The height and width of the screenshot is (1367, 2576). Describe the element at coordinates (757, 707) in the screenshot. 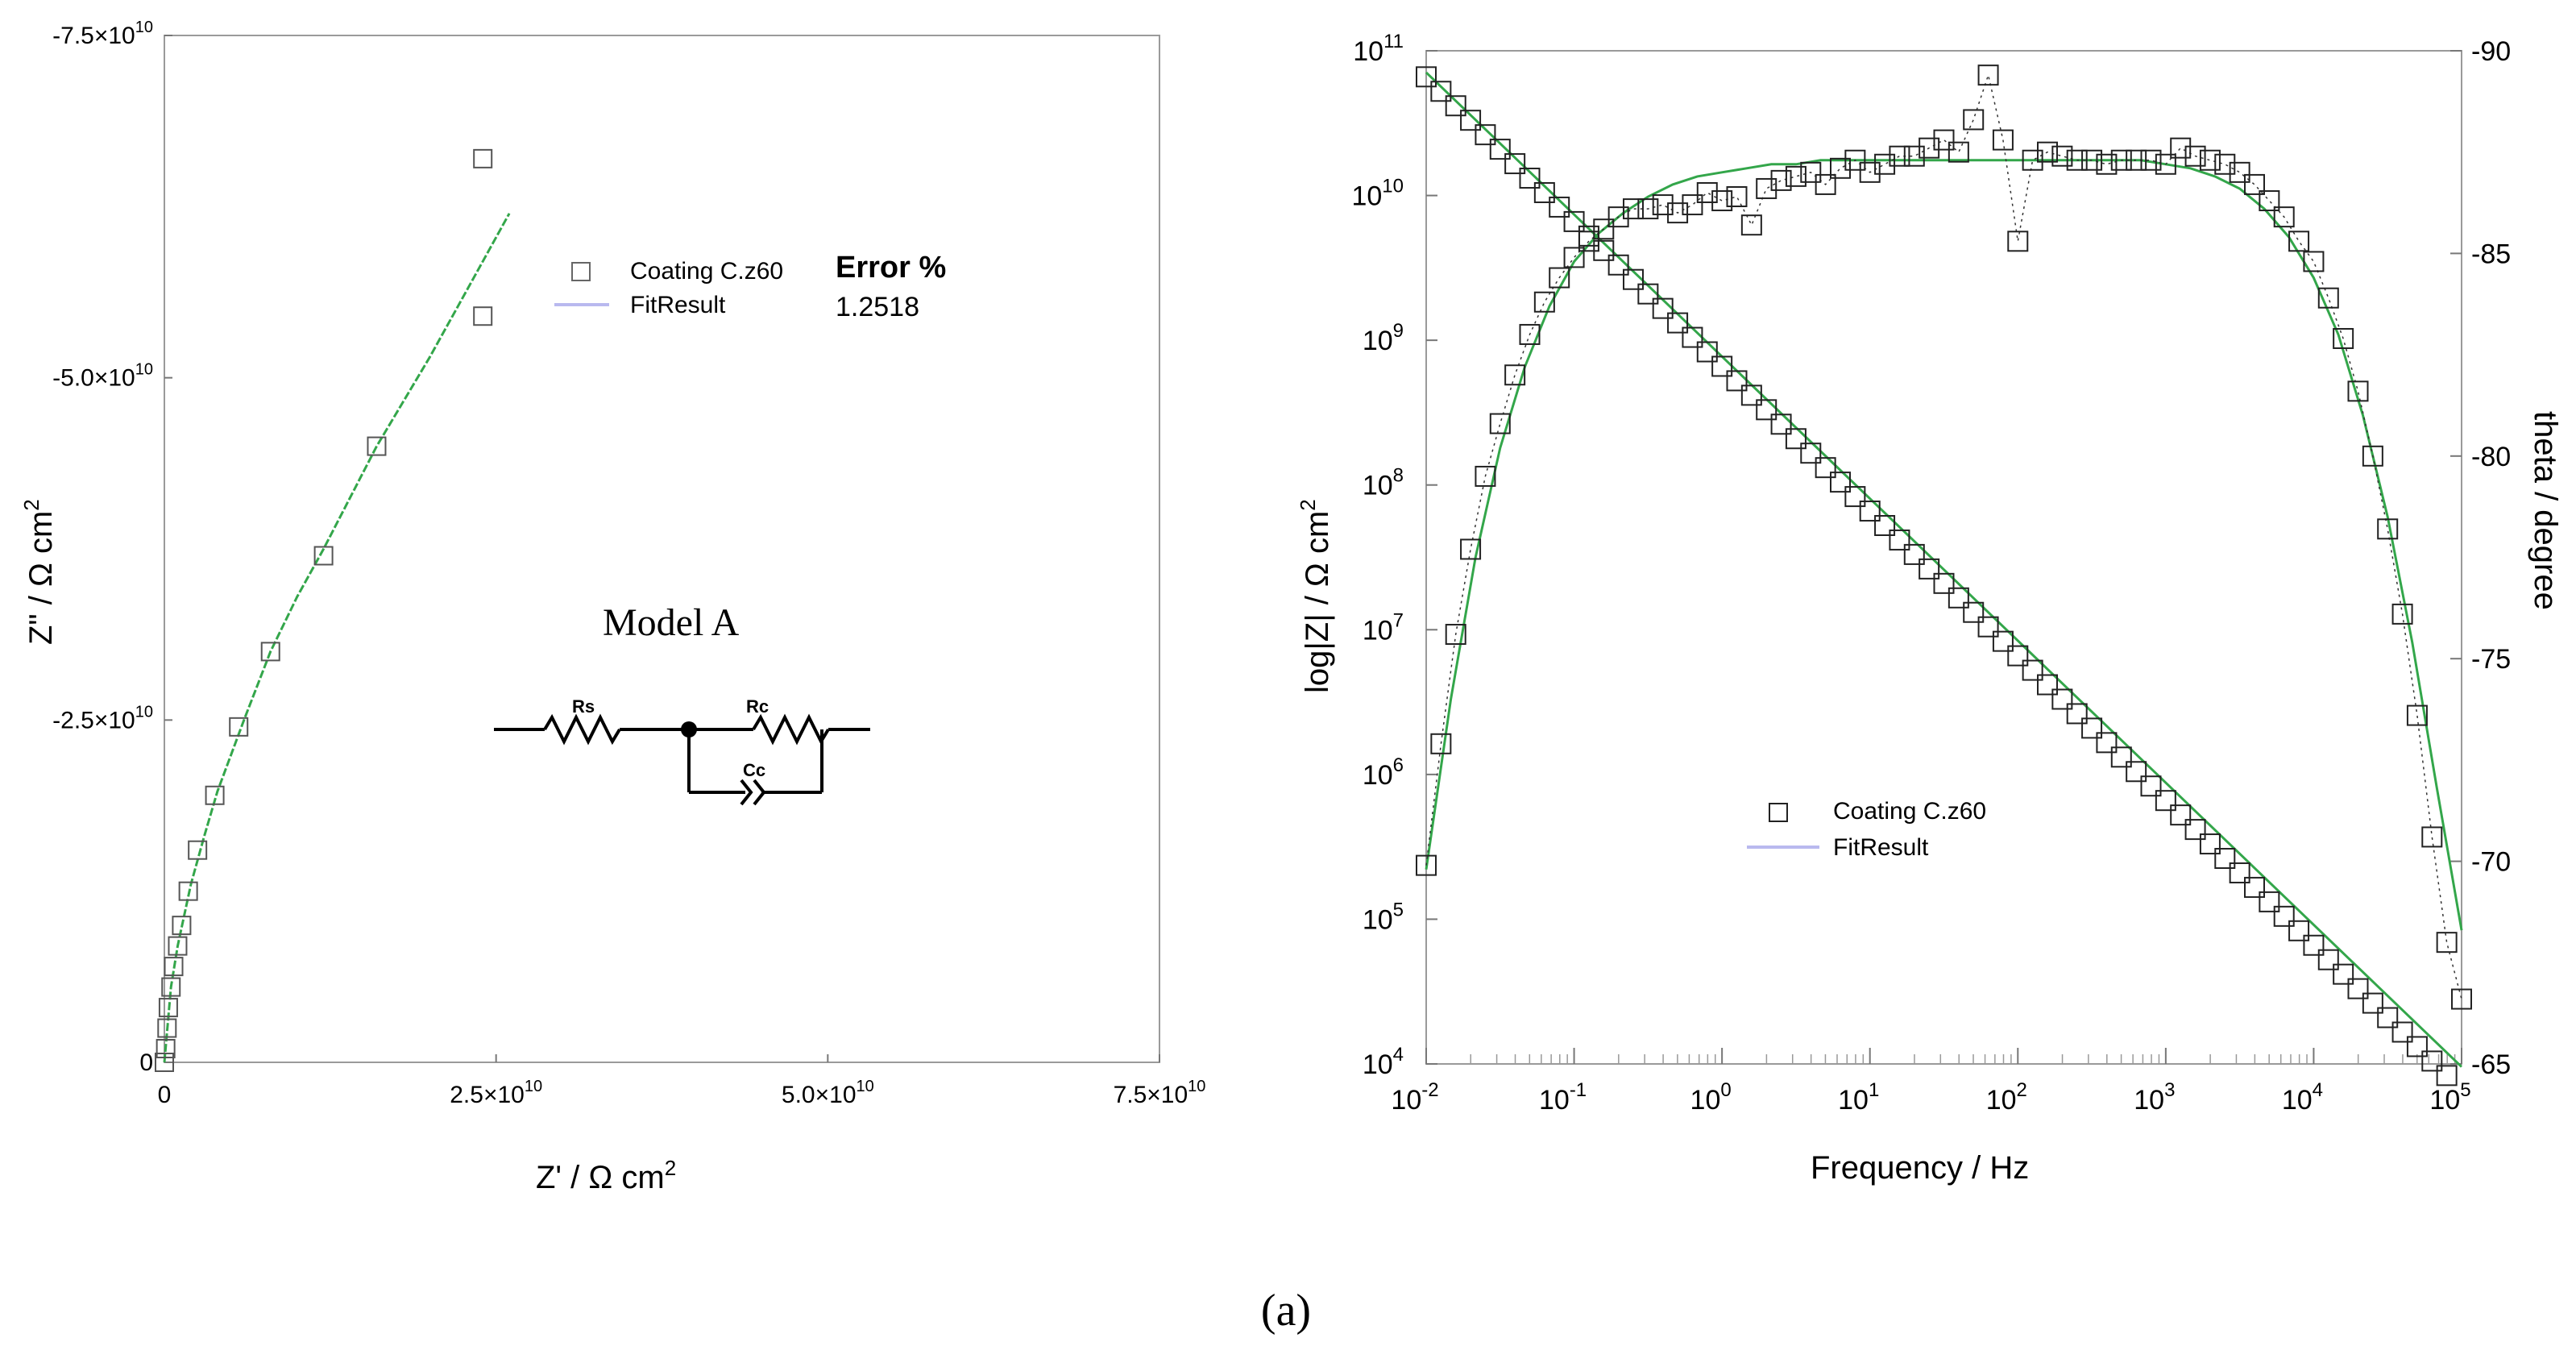

I see `label-rc: Rc` at that location.